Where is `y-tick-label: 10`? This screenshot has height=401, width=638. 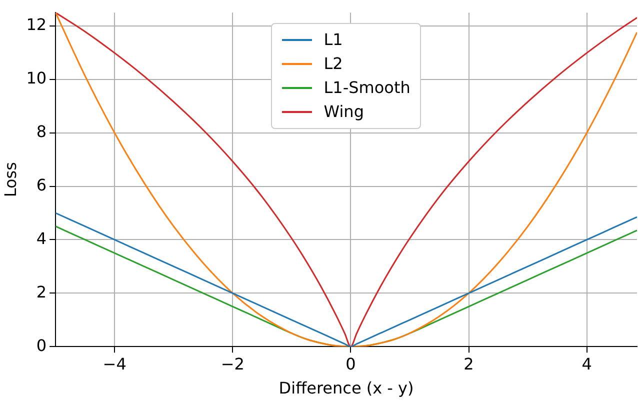
y-tick-label: 10 is located at coordinates (36, 78).